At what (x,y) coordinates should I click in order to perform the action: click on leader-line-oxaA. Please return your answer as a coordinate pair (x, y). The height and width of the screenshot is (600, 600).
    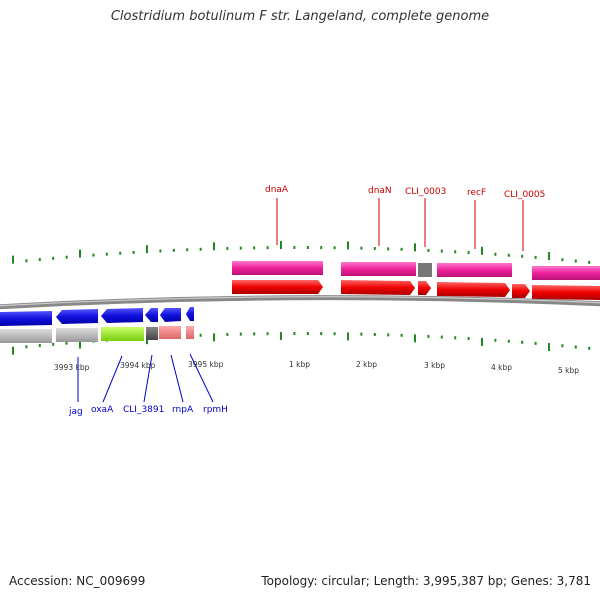
    Looking at the image, I should click on (112, 379).